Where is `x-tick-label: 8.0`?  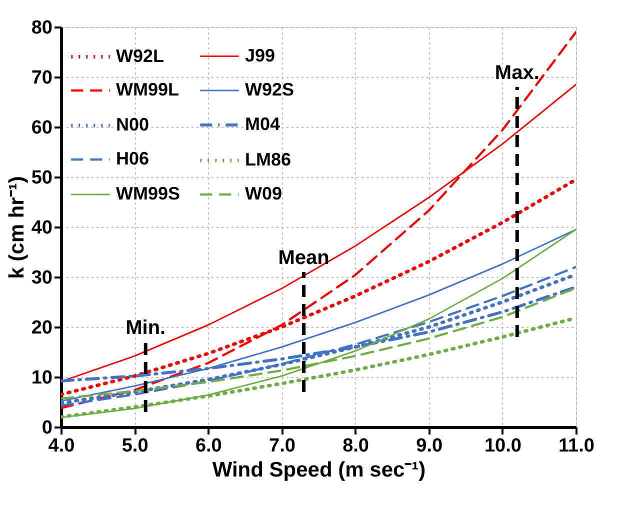 x-tick-label: 8.0 is located at coordinates (355, 446).